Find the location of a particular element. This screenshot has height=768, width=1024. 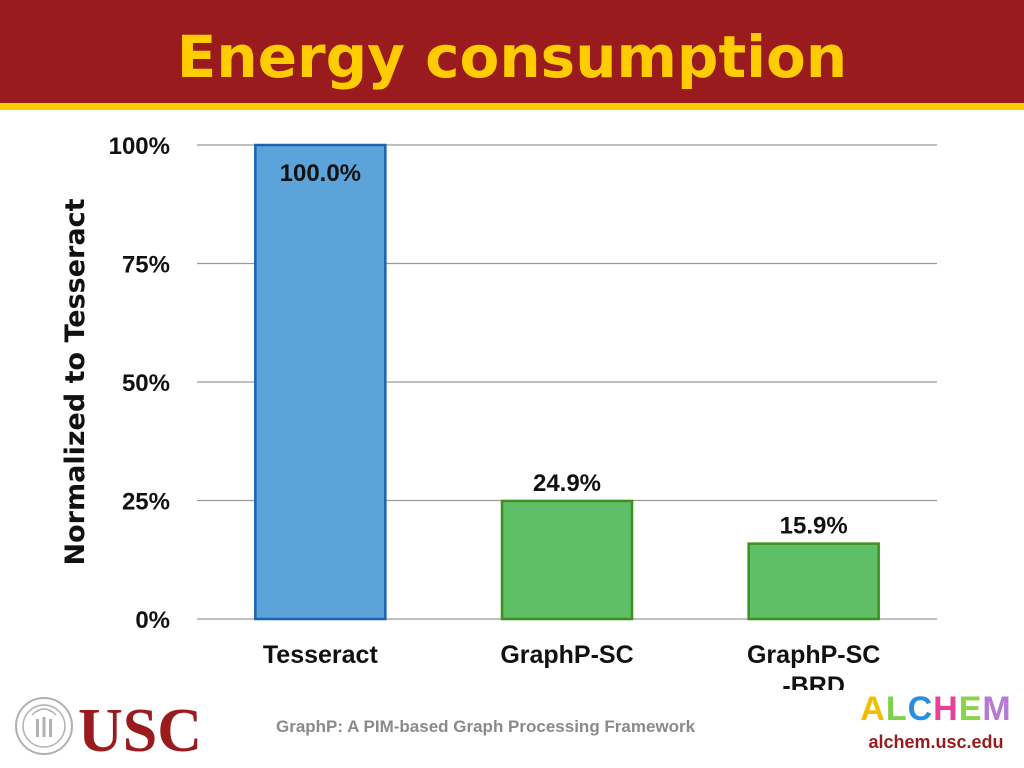

alchem-letter-0: A is located at coordinates (873, 709).